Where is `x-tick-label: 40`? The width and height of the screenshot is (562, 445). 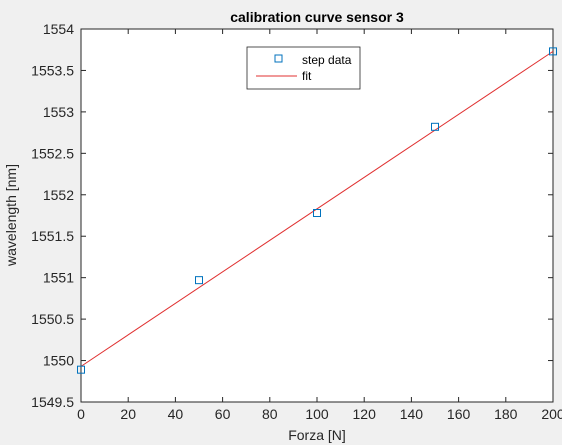
x-tick-label: 40 is located at coordinates (176, 414).